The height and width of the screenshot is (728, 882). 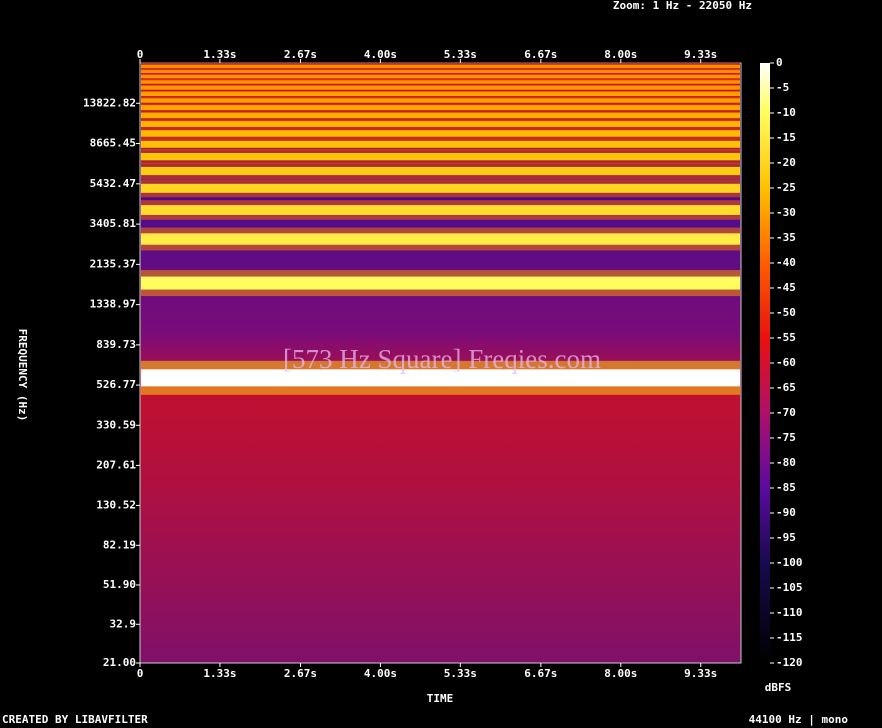 I want to click on y-tick-label: 8665.45, so click(x=113, y=143).